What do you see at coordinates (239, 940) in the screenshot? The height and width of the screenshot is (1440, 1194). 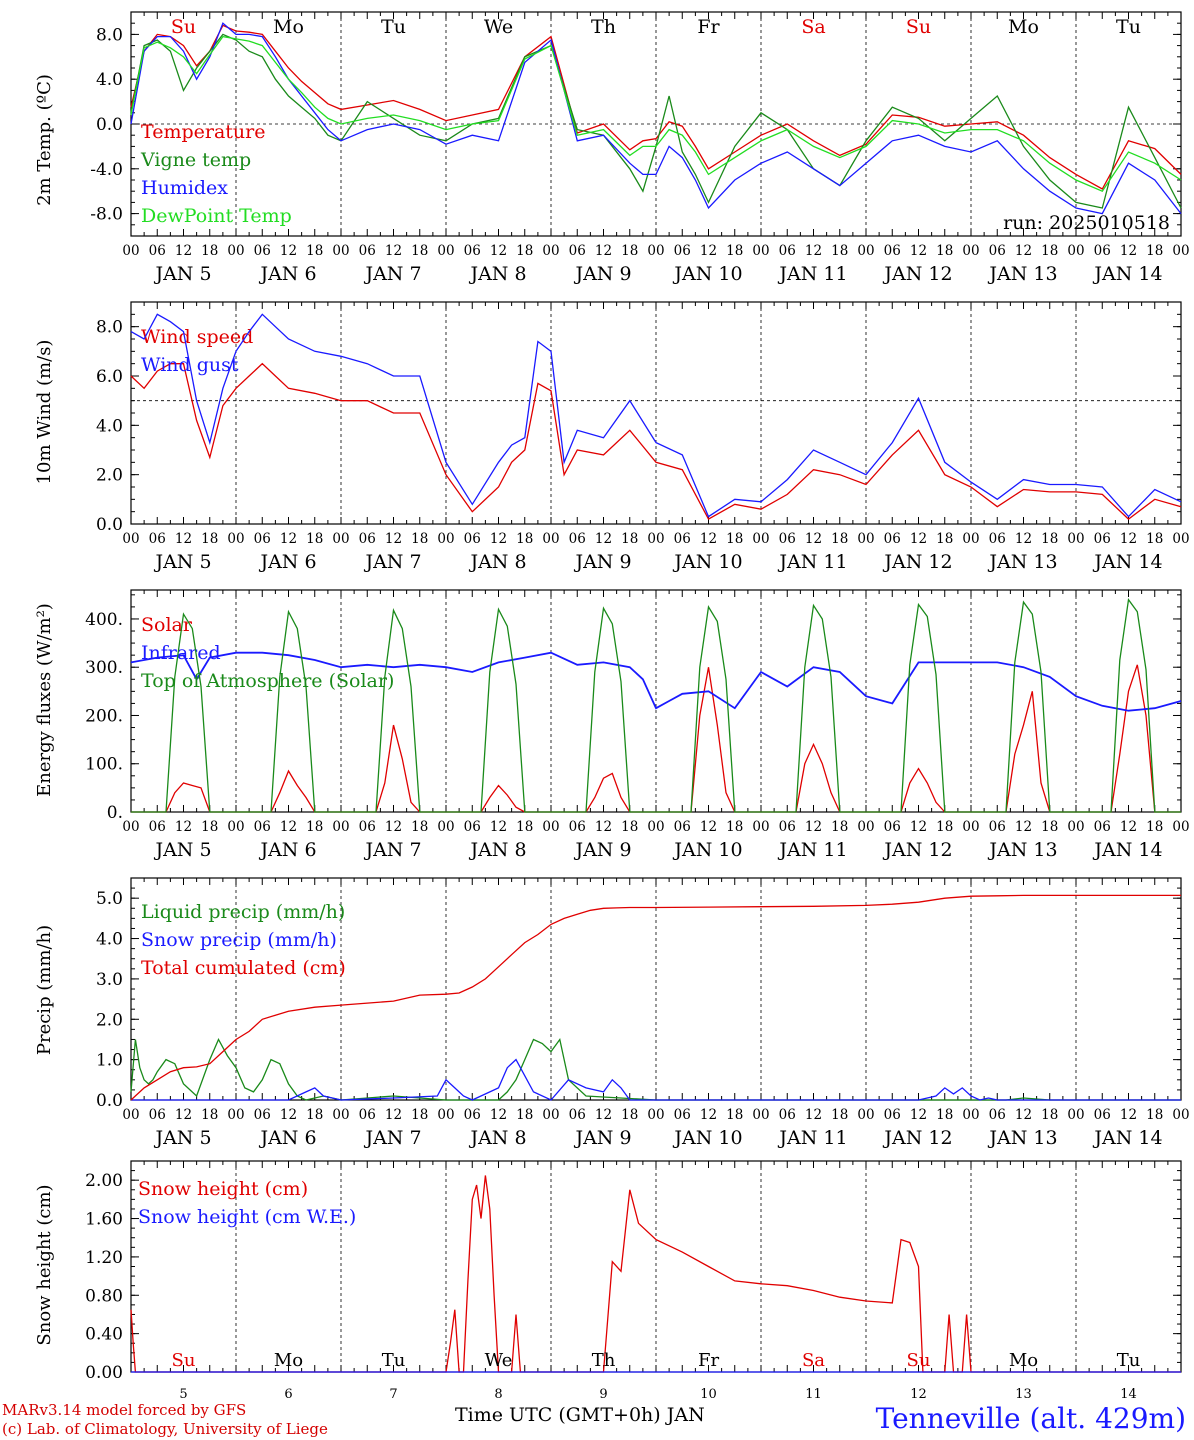 I see `legend-entry: Snow precip (mm/h)` at bounding box center [239, 940].